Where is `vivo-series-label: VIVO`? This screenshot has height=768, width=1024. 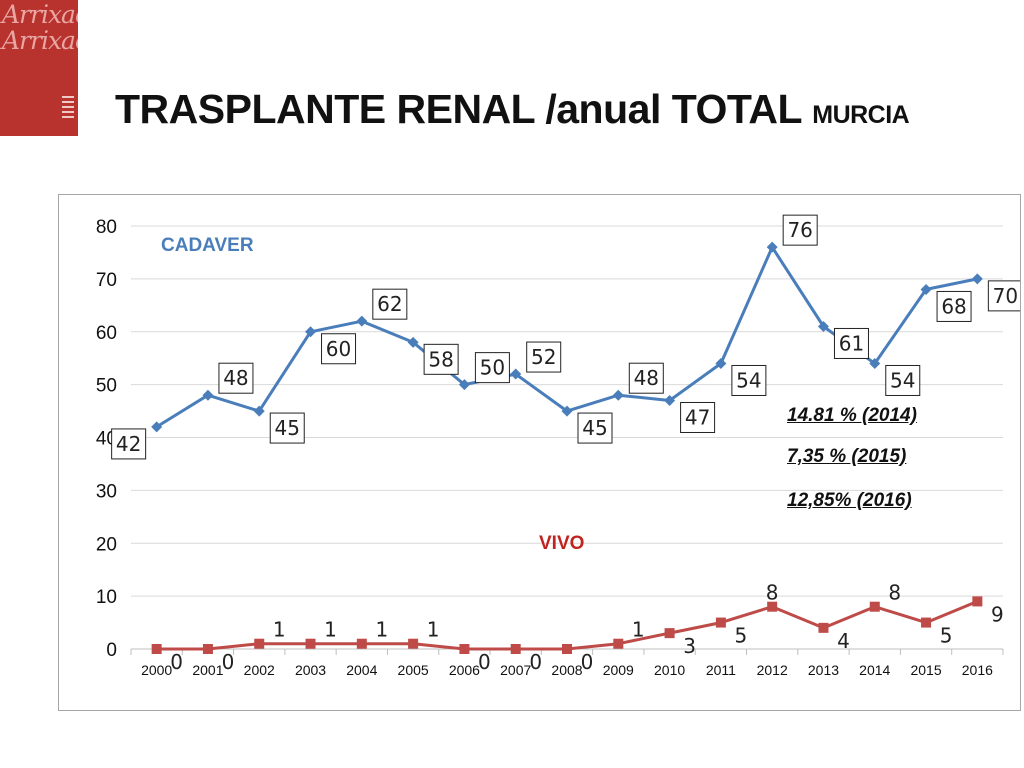
vivo-series-label: VIVO is located at coordinates (561, 543).